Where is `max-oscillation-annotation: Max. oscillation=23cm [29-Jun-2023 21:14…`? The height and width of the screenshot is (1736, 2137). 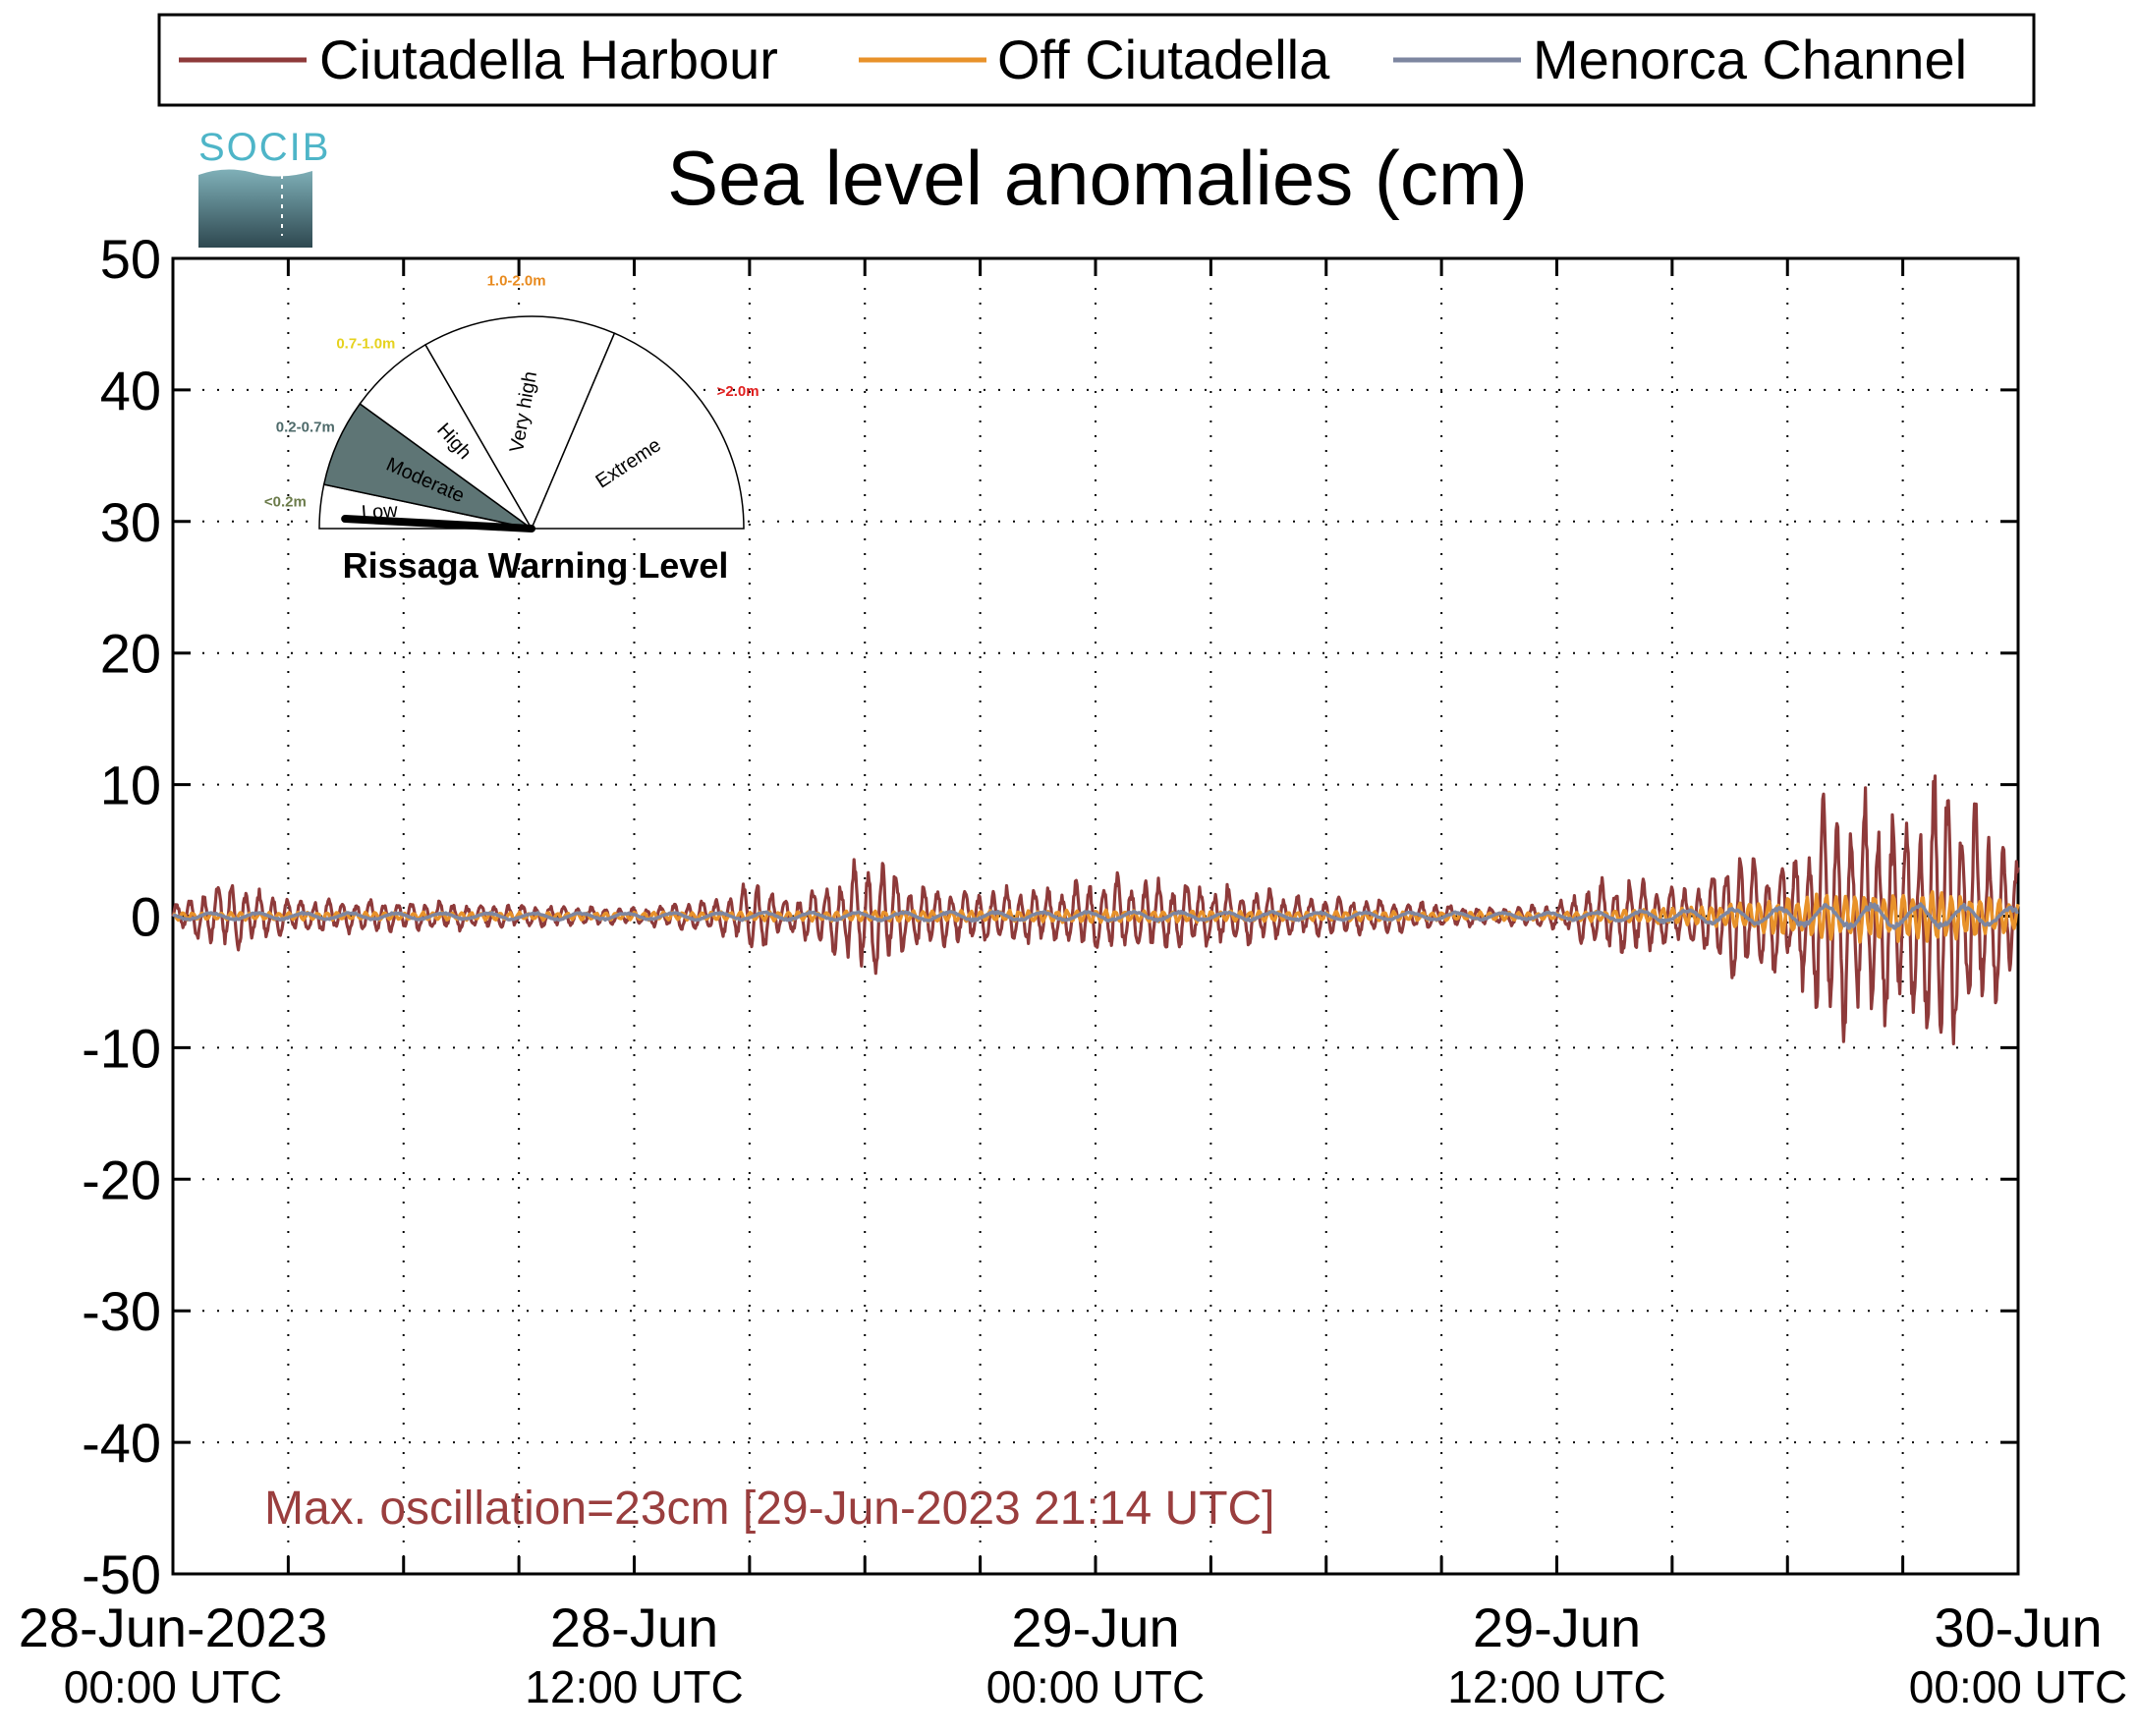 max-oscillation-annotation: Max. oscillation=23cm [29-Jun-2023 21:14… is located at coordinates (769, 1509).